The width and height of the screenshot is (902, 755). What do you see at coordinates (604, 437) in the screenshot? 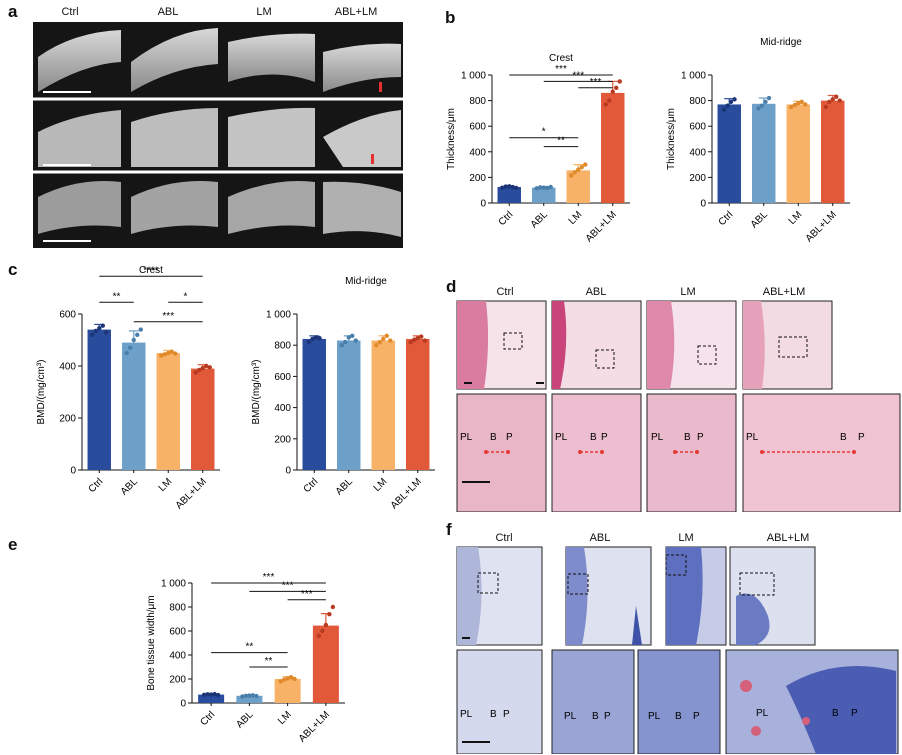
I see `d-p-label-2: P` at bounding box center [604, 437].